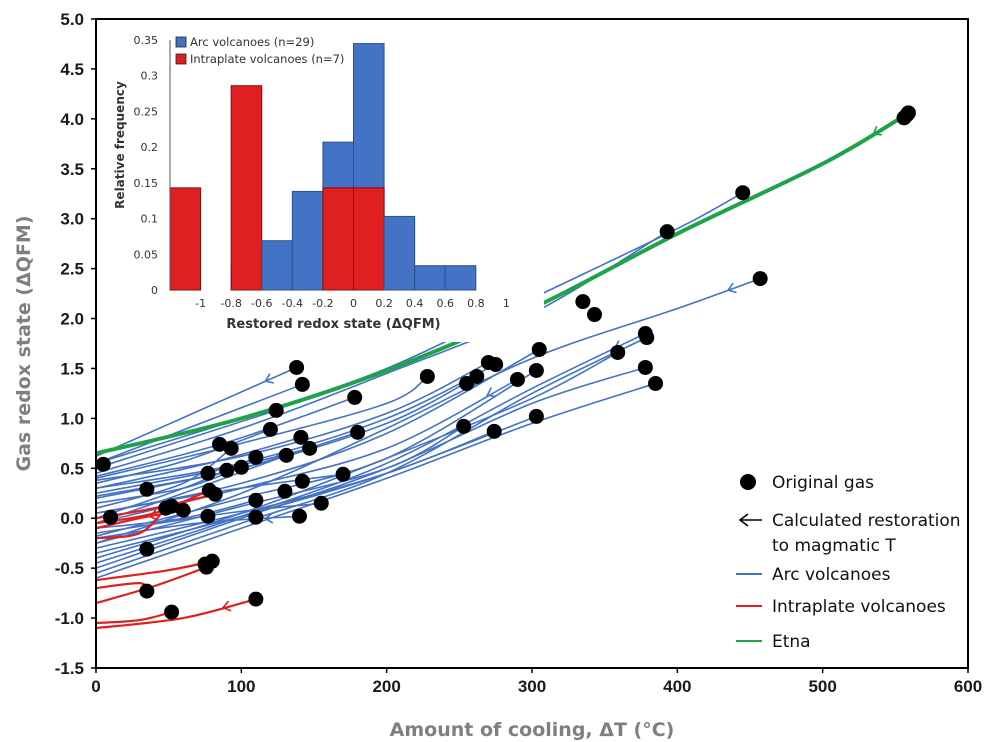 Image resolution: width=996 pixels, height=742 pixels. What do you see at coordinates (150, 147) in the screenshot?
I see `inset-y-tick-label: 0.2` at bounding box center [150, 147].